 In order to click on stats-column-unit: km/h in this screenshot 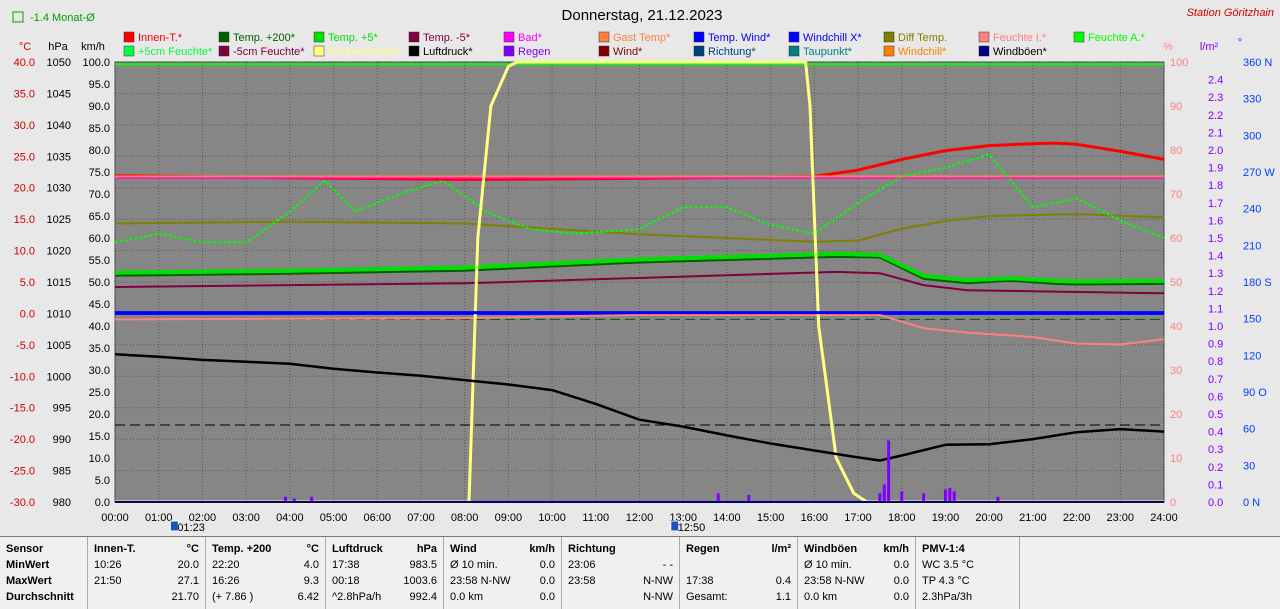, I will do `click(542, 549)`.